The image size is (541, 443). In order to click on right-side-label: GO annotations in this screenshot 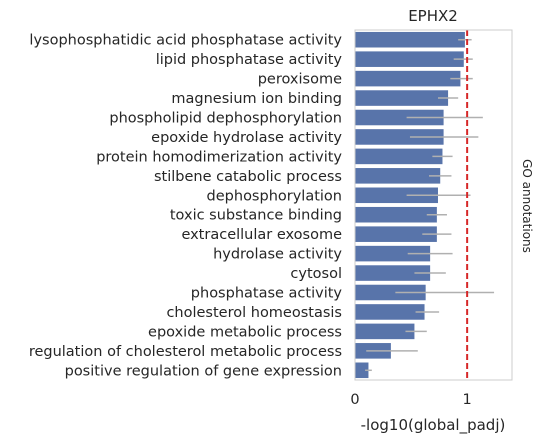, I will do `click(527, 206)`.